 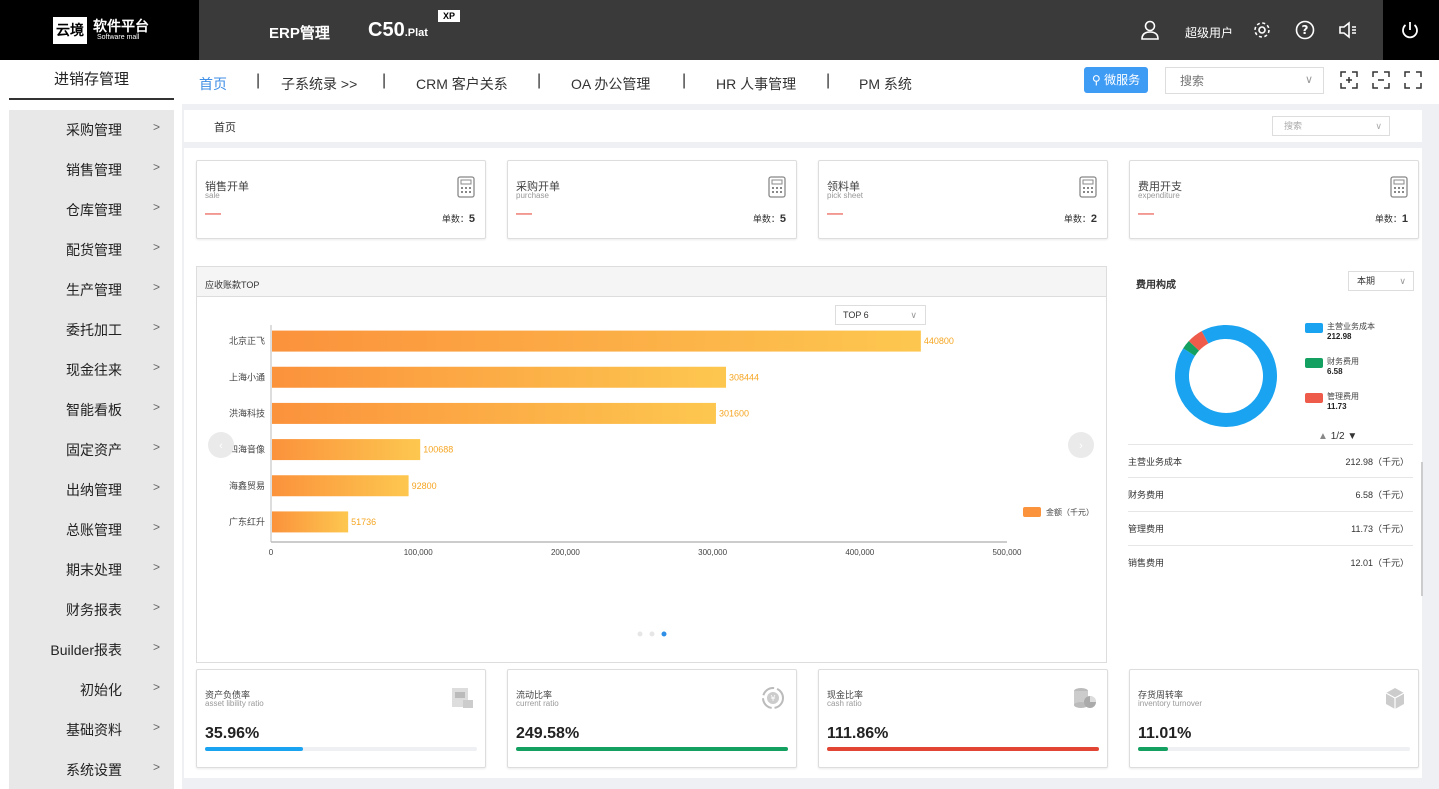 What do you see at coordinates (844, 703) in the screenshot?
I see `ratio-subtitle: cash ratio` at bounding box center [844, 703].